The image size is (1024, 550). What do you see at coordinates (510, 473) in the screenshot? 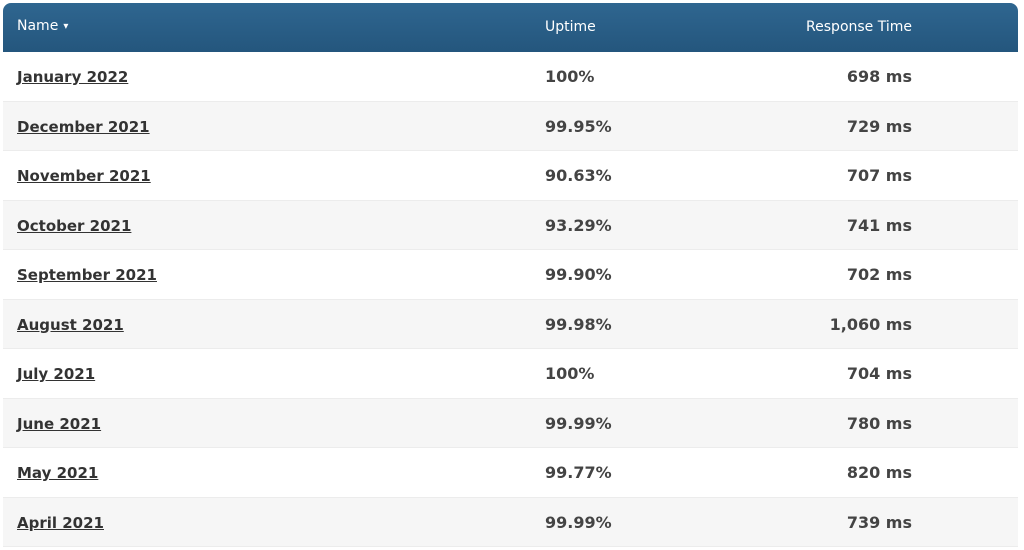
I see `table-row: May 2021 99.77% 820 ms` at bounding box center [510, 473].